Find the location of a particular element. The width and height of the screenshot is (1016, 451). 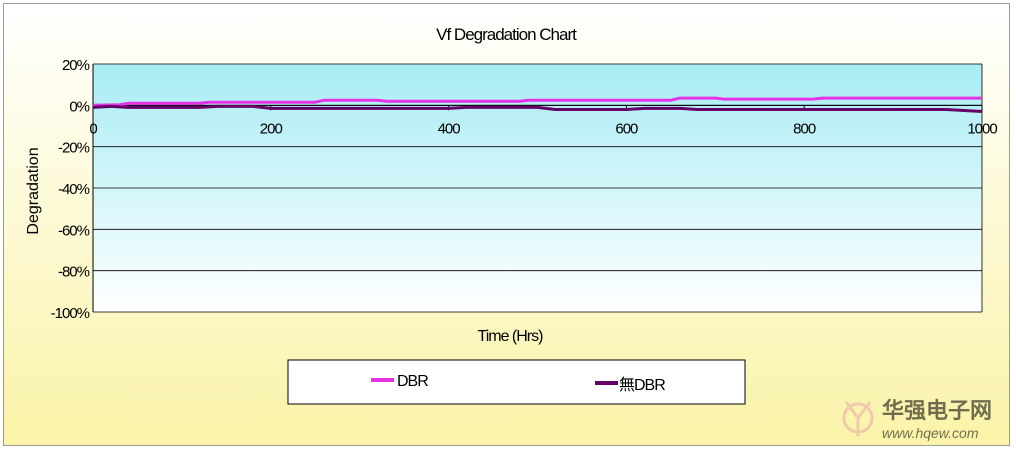

y-axis-label: Degradation is located at coordinates (33, 190).